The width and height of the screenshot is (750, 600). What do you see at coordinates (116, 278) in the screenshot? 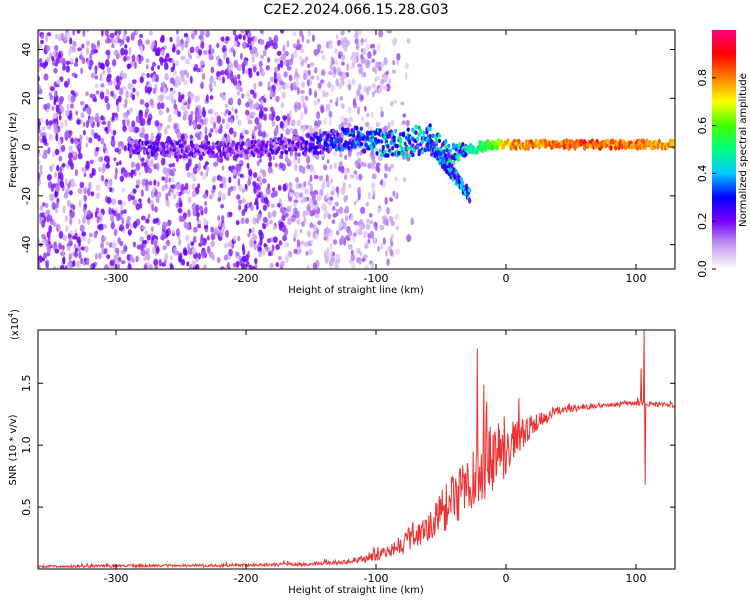
I see `x-tick-label: -300` at bounding box center [116, 278].